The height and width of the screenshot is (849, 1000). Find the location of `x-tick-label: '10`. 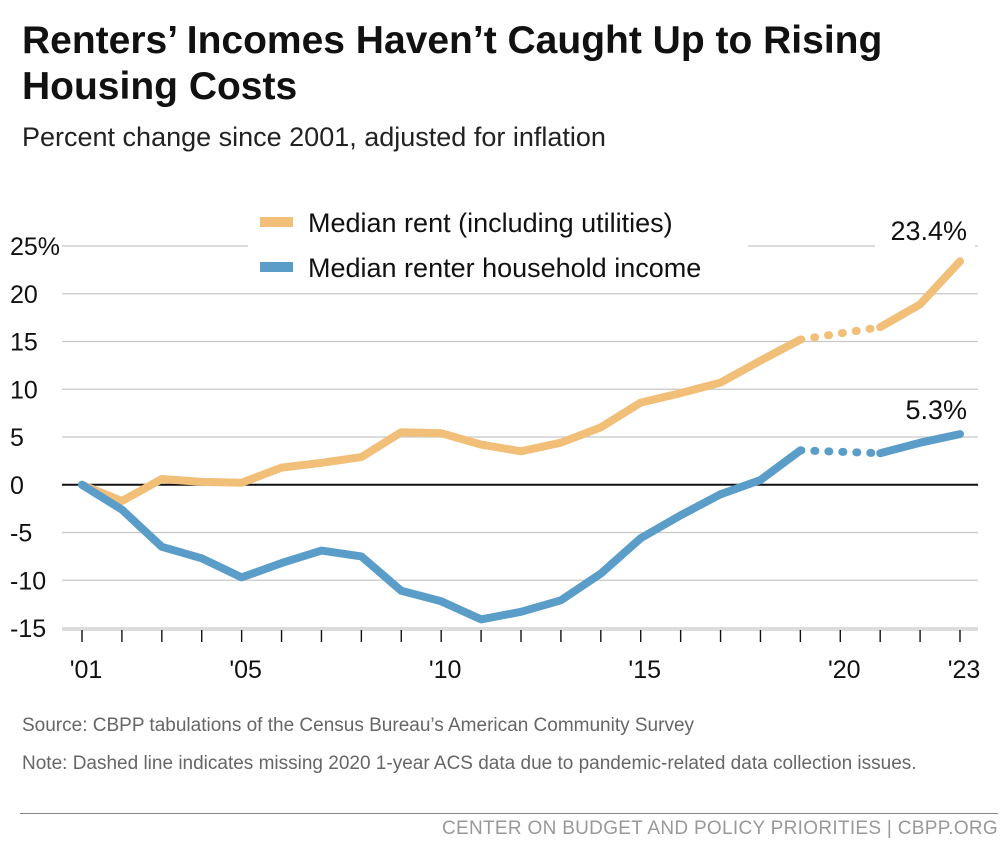

x-tick-label: '10 is located at coordinates (445, 670).